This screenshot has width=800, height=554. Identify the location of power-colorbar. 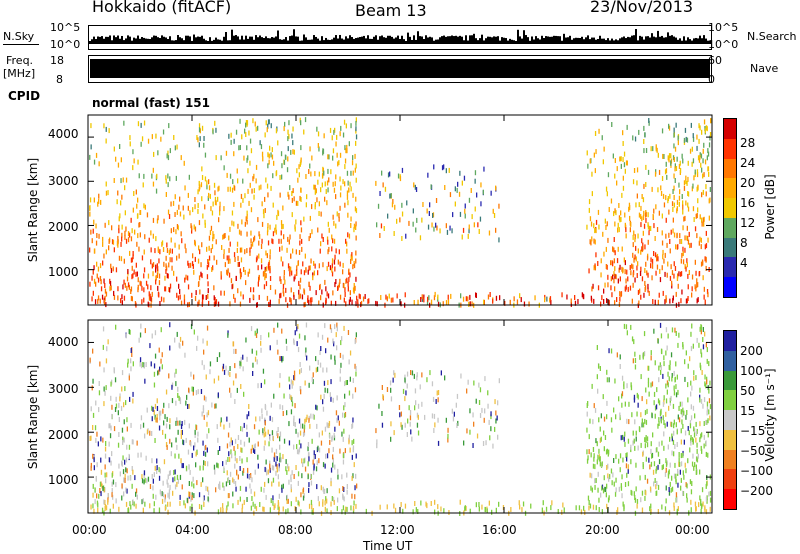
(730, 208).